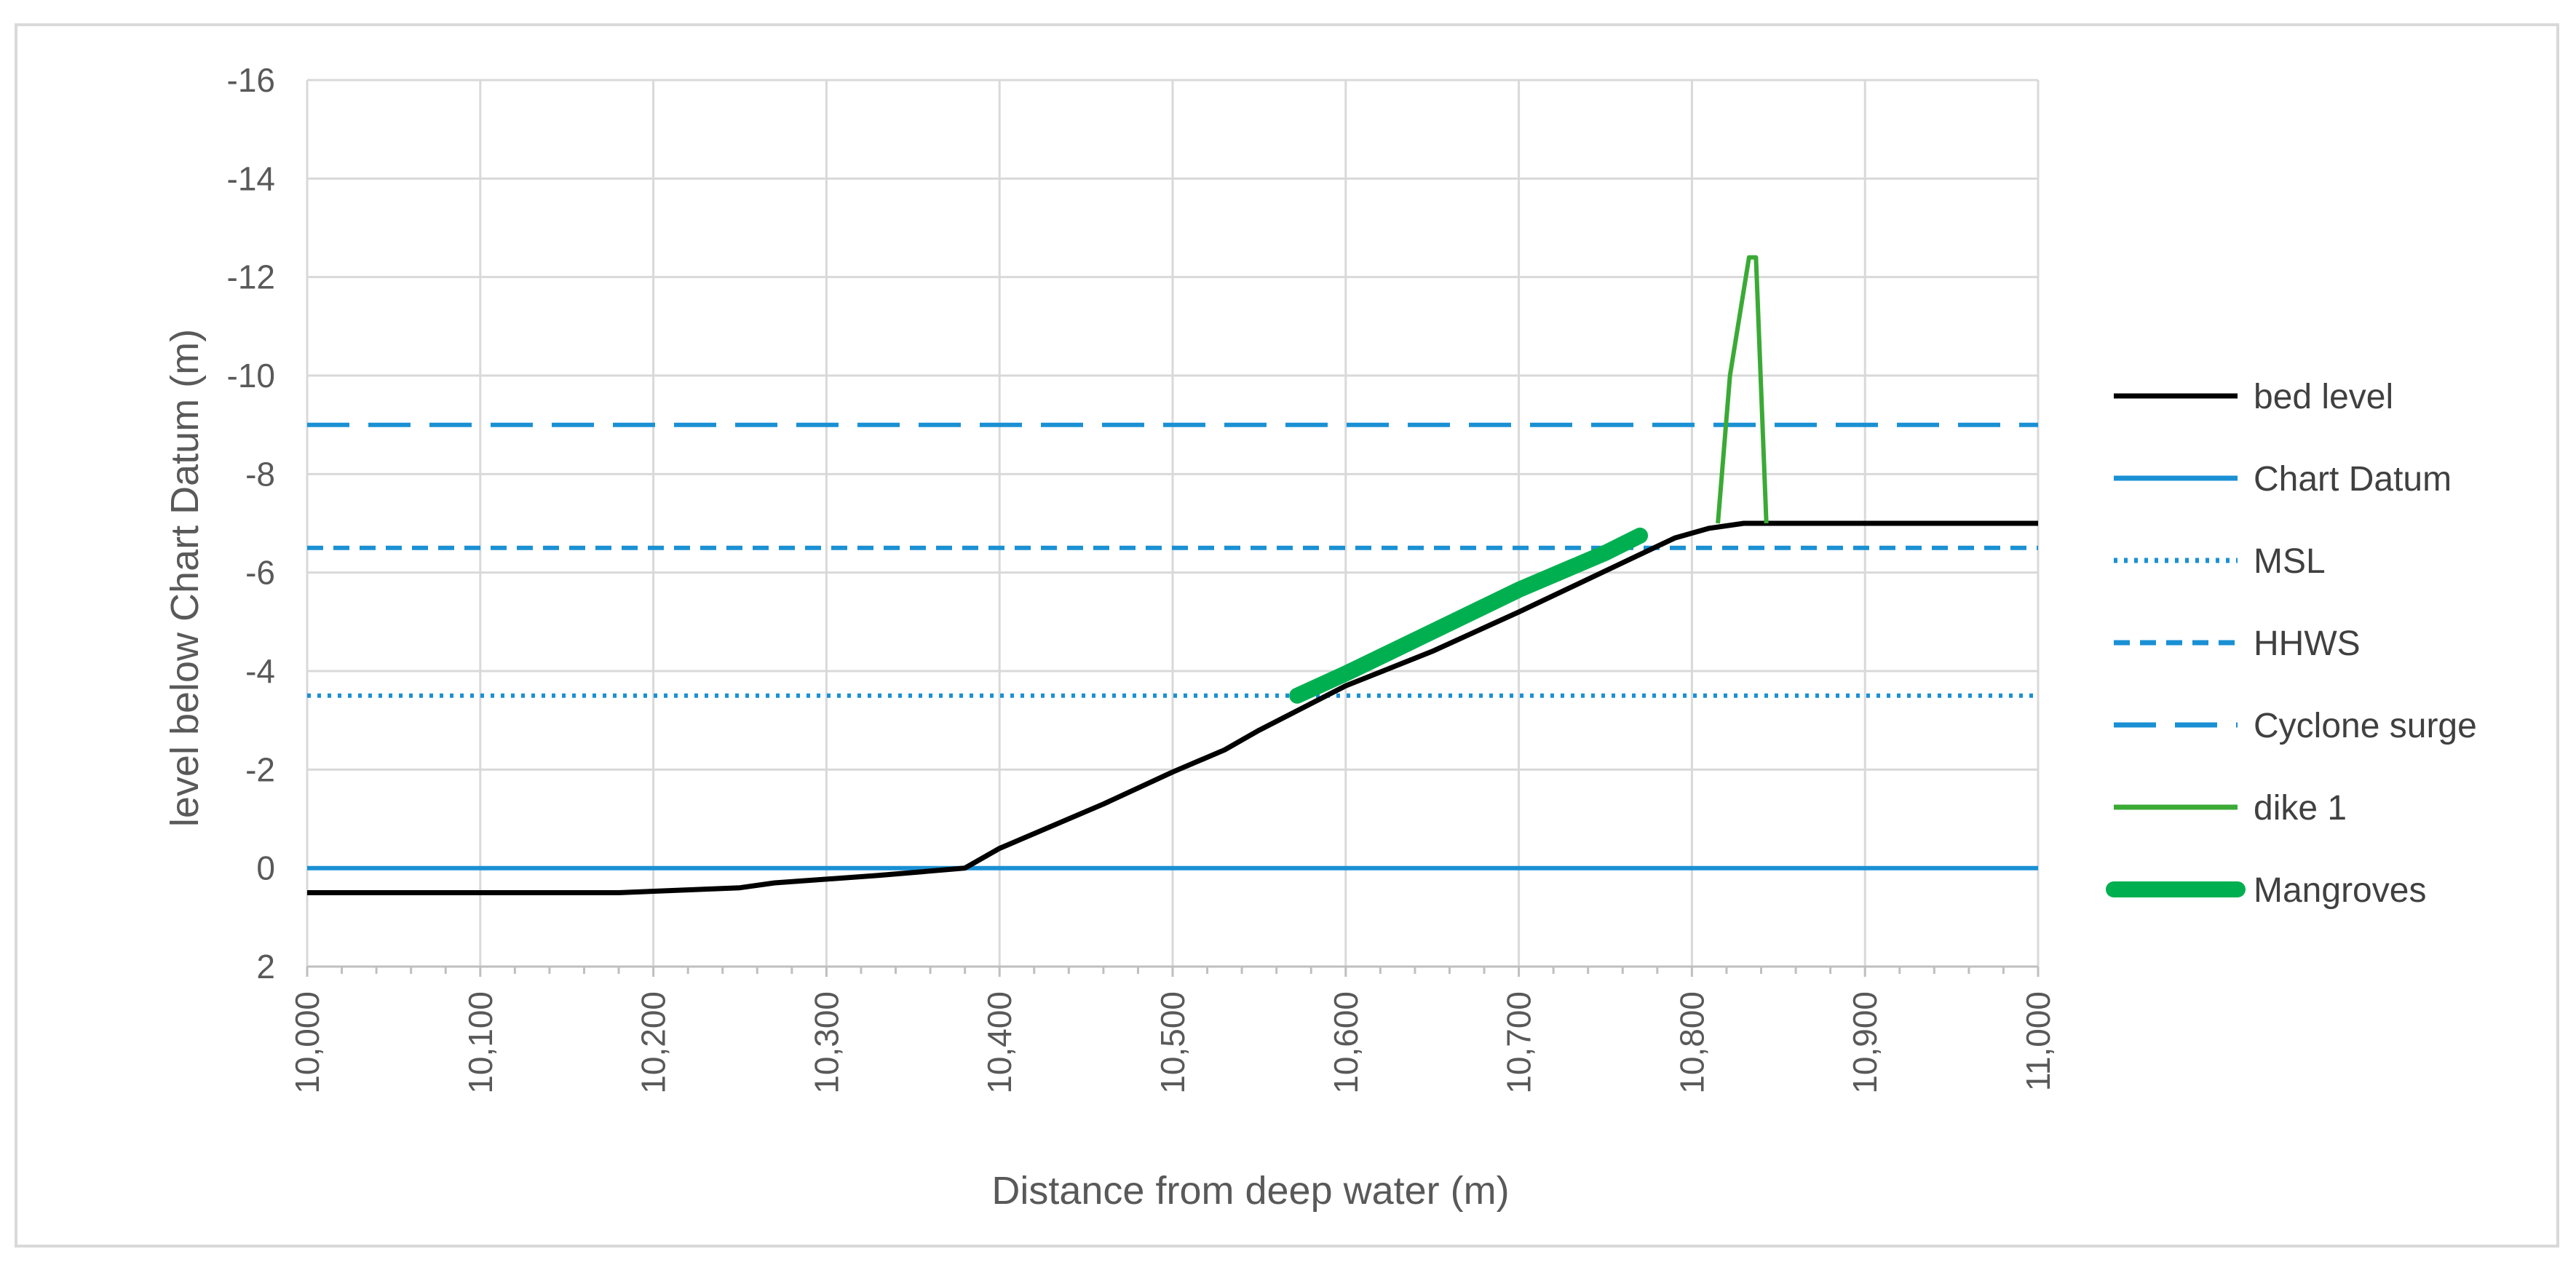  What do you see at coordinates (1173, 1042) in the screenshot?
I see `x-tick-label: 10,500` at bounding box center [1173, 1042].